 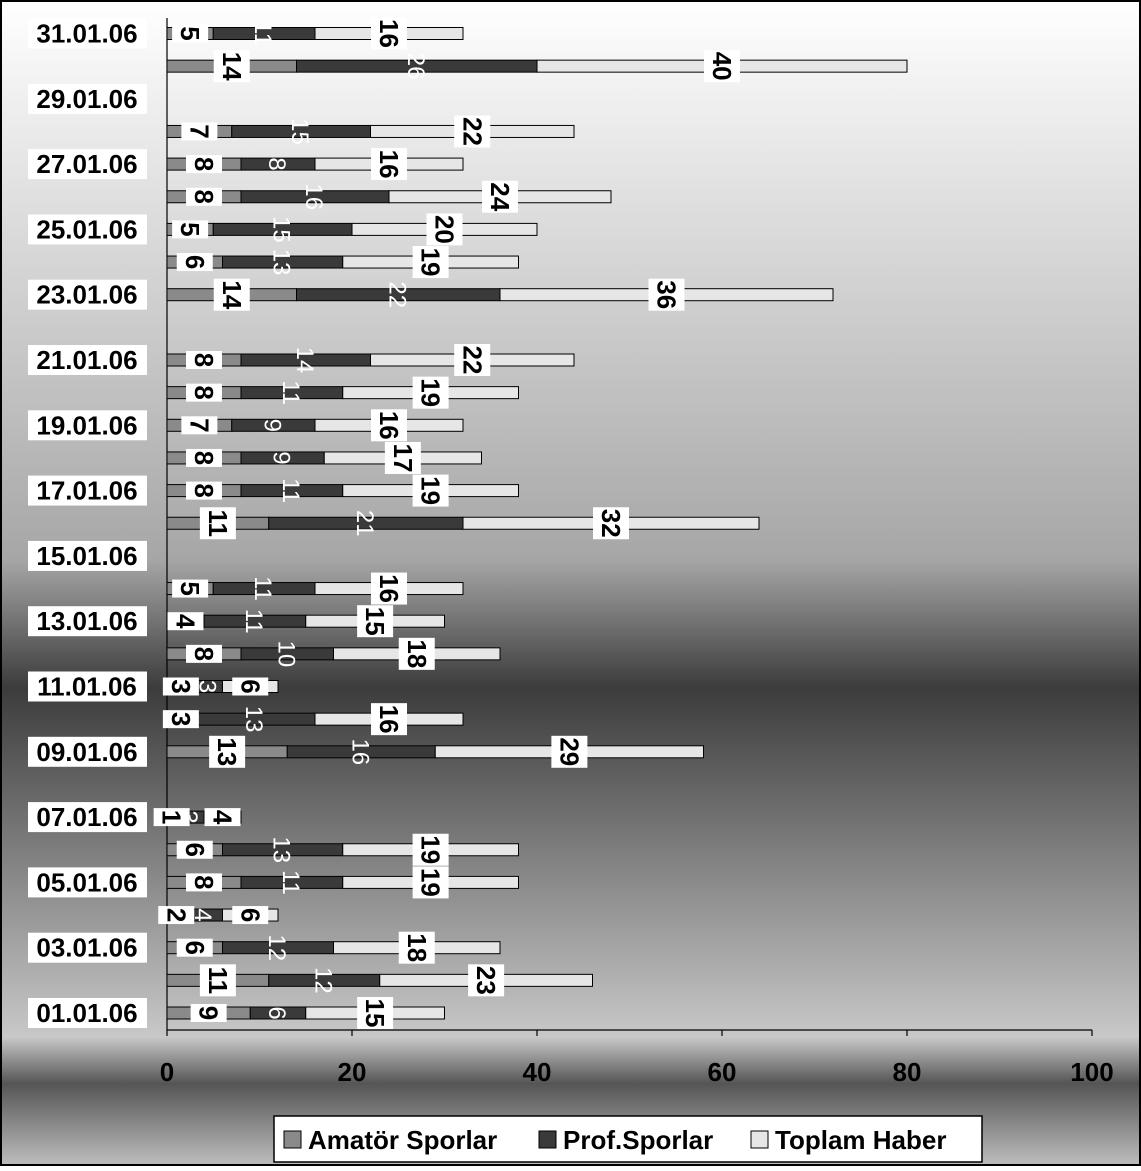 I want to click on category-label: 09.01.06, so click(x=86, y=752).